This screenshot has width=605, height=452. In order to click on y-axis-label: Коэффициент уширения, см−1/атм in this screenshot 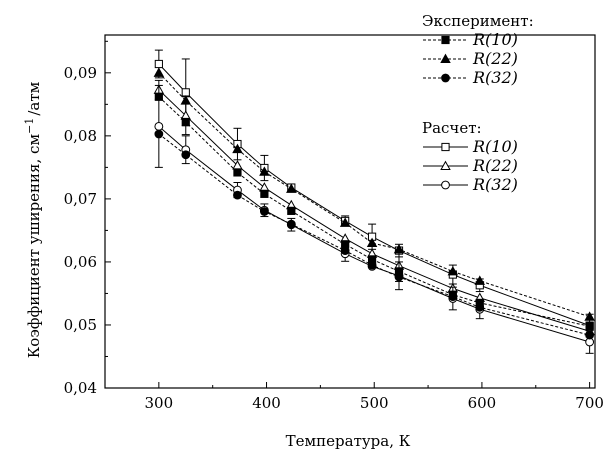, I will do `click(33, 219)`.